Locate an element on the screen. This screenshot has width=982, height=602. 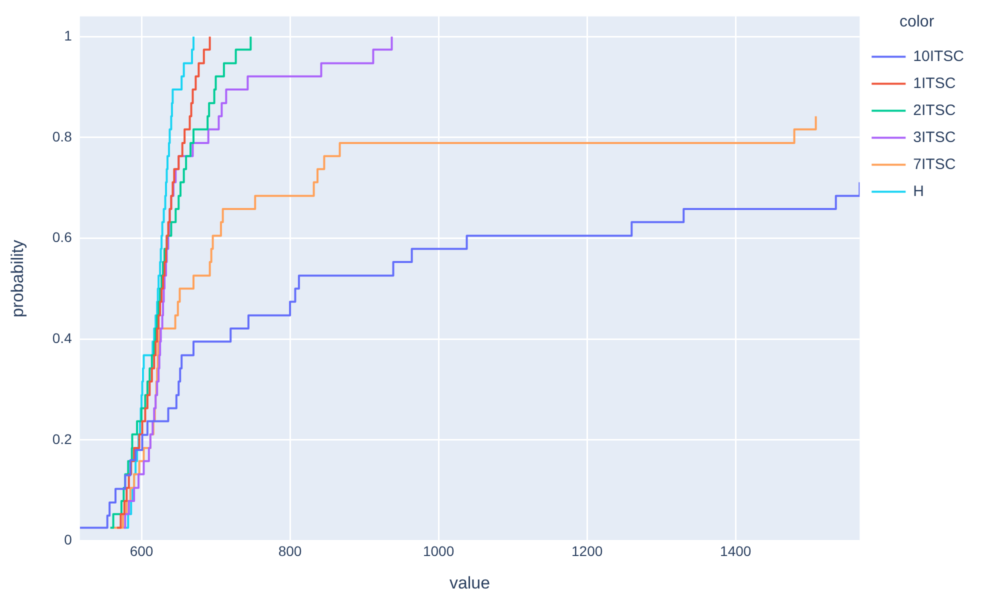
x-tick-label: 1400 is located at coordinates (736, 551).